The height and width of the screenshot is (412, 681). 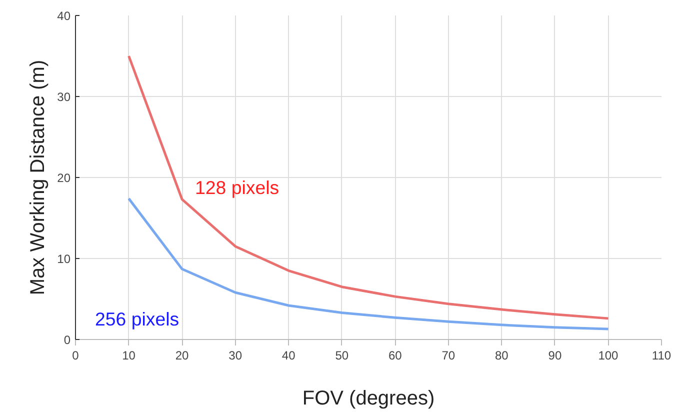 What do you see at coordinates (64, 16) in the screenshot?
I see `y-tick-label: 40` at bounding box center [64, 16].